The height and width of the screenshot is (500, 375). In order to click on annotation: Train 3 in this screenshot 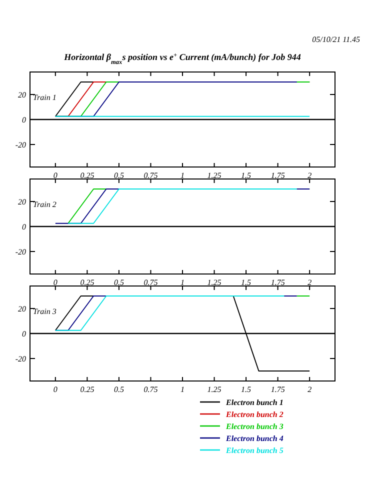, I will do `click(44, 311)`.